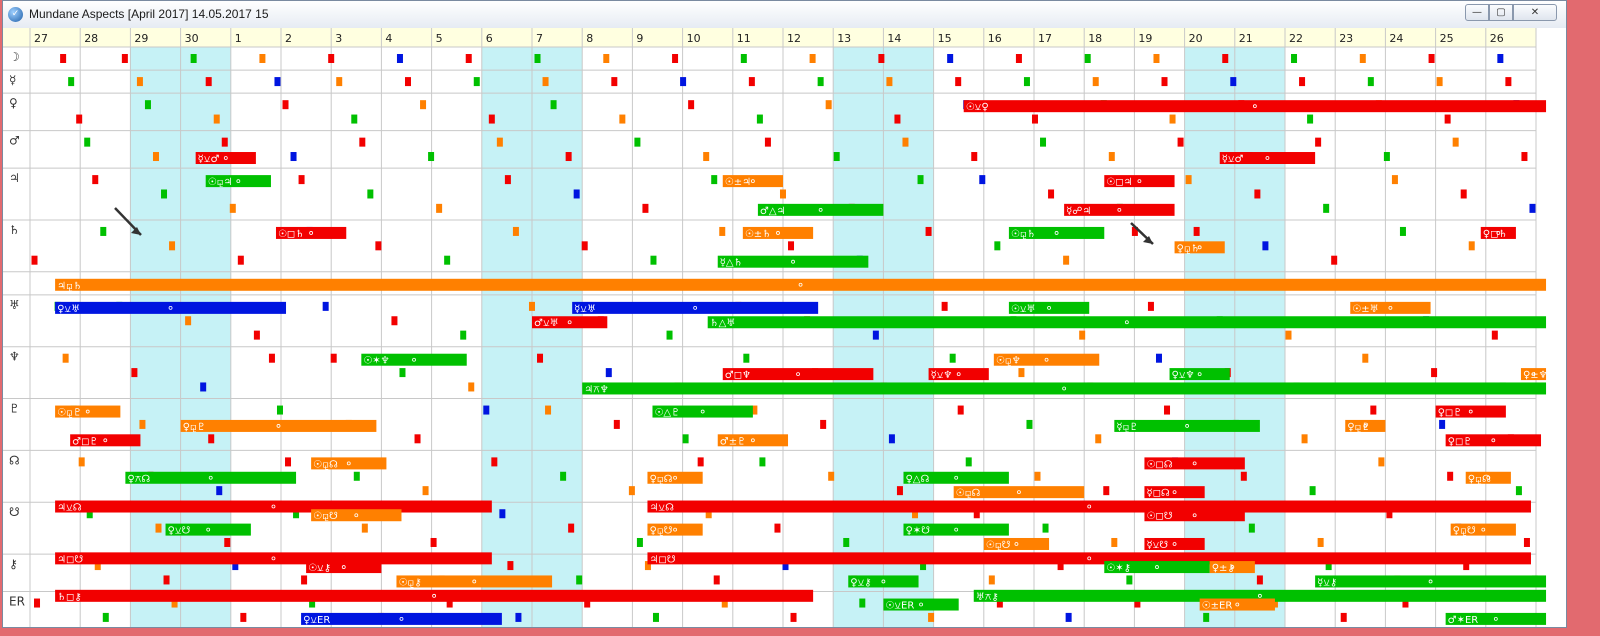 The width and height of the screenshot is (1600, 636). I want to click on aspect-bar-label: ♄◻⚷, so click(69, 597).